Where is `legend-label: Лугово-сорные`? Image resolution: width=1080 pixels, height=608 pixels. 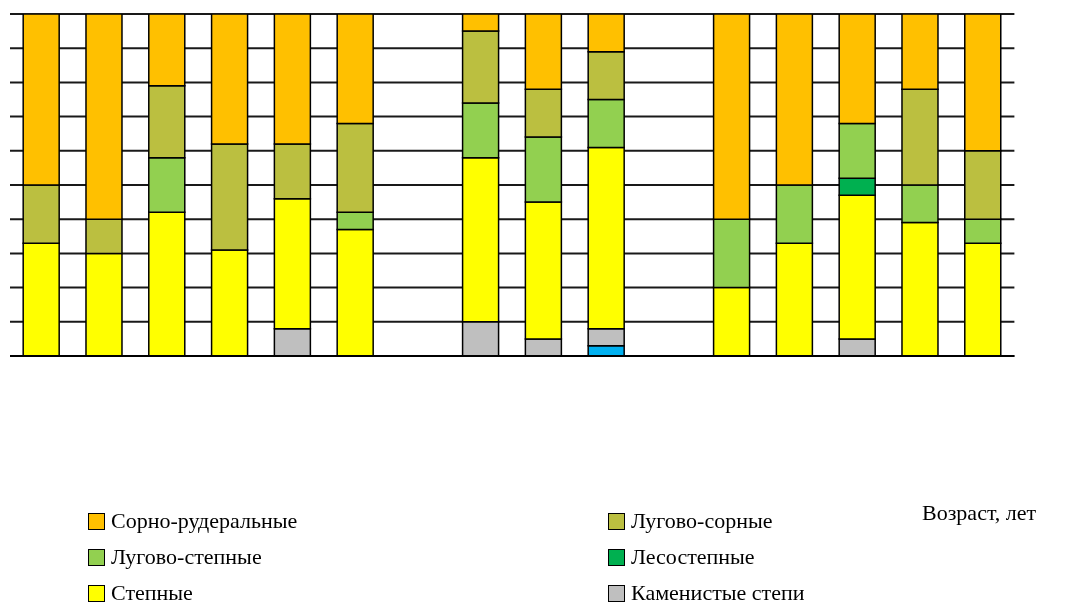
legend-label: Лугово-сорные is located at coordinates (702, 521).